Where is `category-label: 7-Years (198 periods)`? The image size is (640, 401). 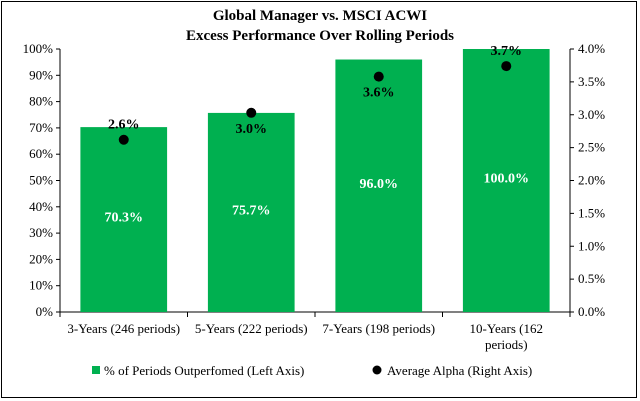 category-label: 7-Years (198 periods) is located at coordinates (378, 328).